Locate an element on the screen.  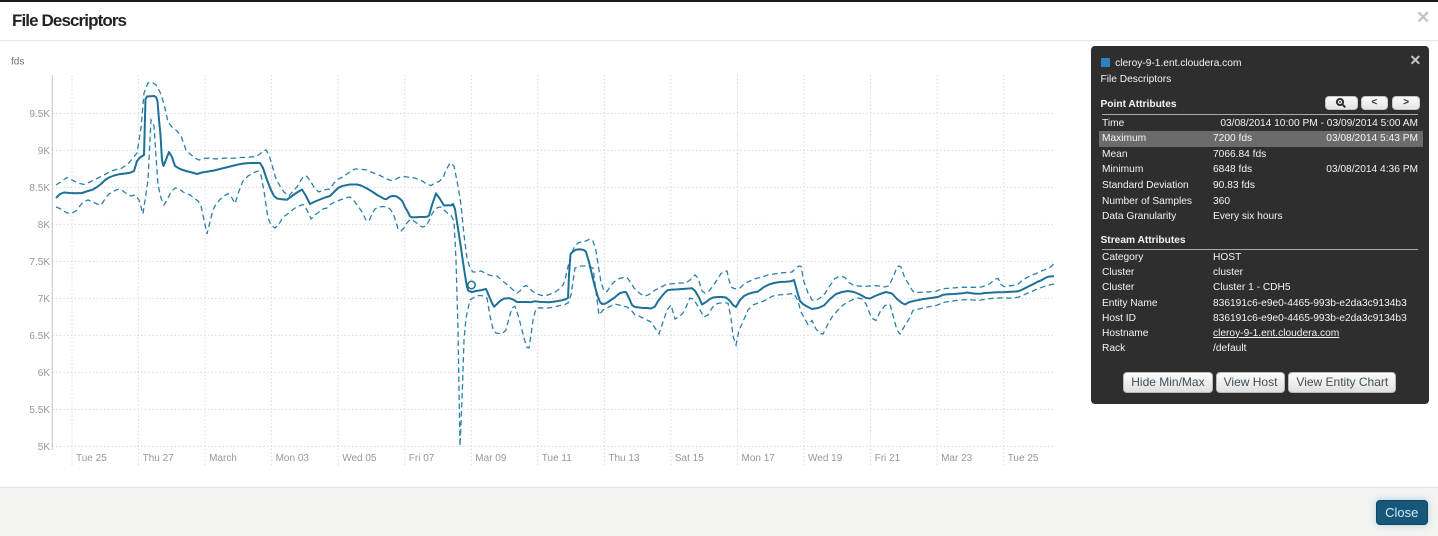
svg-text: 7K is located at coordinates (44, 299).